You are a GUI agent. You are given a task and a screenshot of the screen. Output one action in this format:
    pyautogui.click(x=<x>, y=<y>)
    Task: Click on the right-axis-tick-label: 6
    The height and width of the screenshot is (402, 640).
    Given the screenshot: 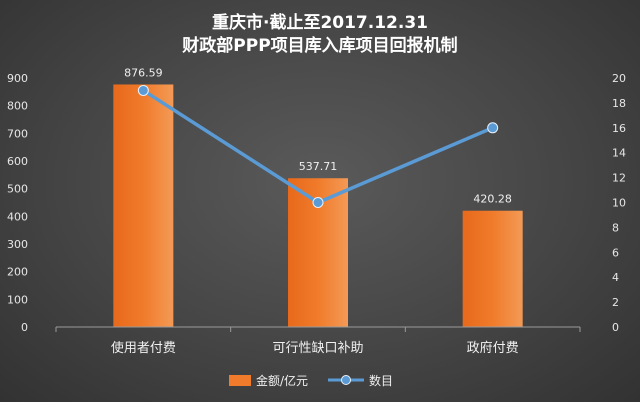 What is the action you would take?
    pyautogui.click(x=615, y=252)
    